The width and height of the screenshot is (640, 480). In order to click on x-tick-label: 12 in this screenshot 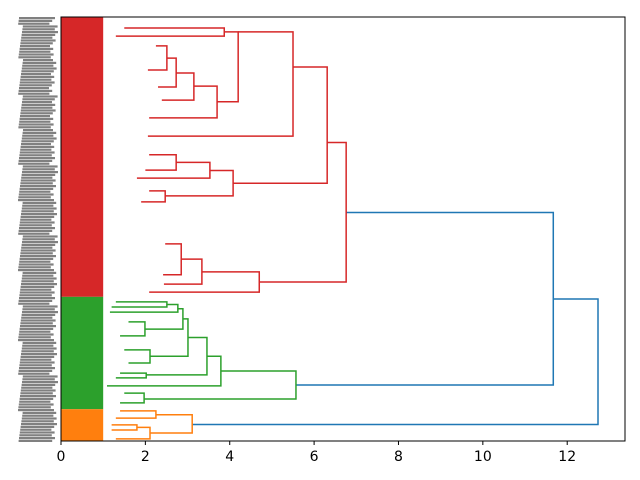, I will do `click(567, 457)`.